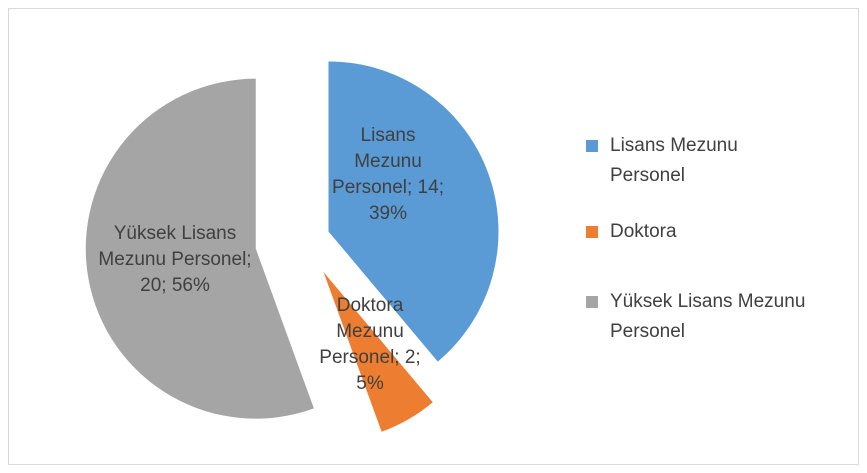  Describe the element at coordinates (674, 160) in the screenshot. I see `legend-label: Lisans Mezunu Personel` at that location.